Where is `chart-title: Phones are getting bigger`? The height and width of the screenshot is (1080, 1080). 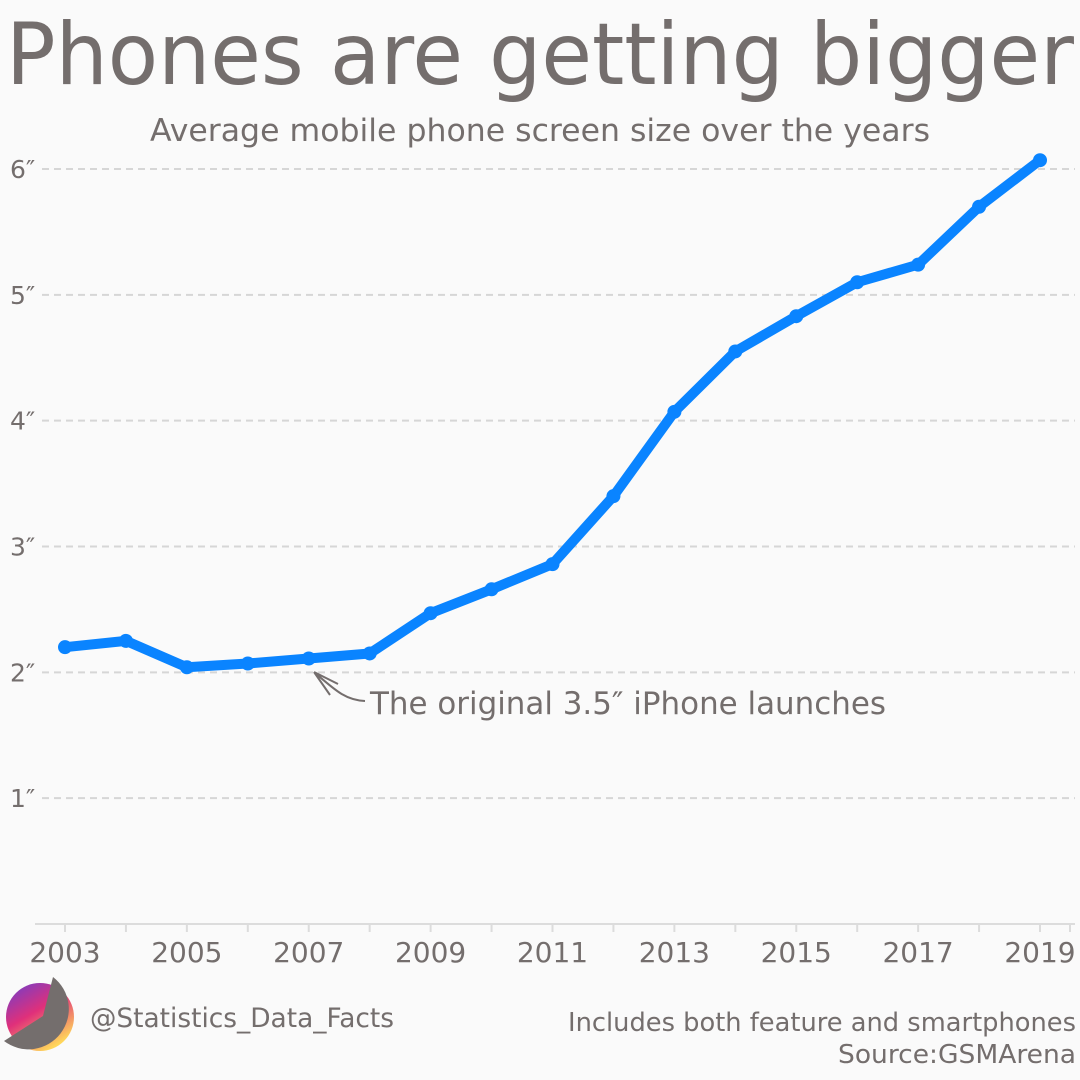 chart-title: Phones are getting bigger is located at coordinates (540, 55).